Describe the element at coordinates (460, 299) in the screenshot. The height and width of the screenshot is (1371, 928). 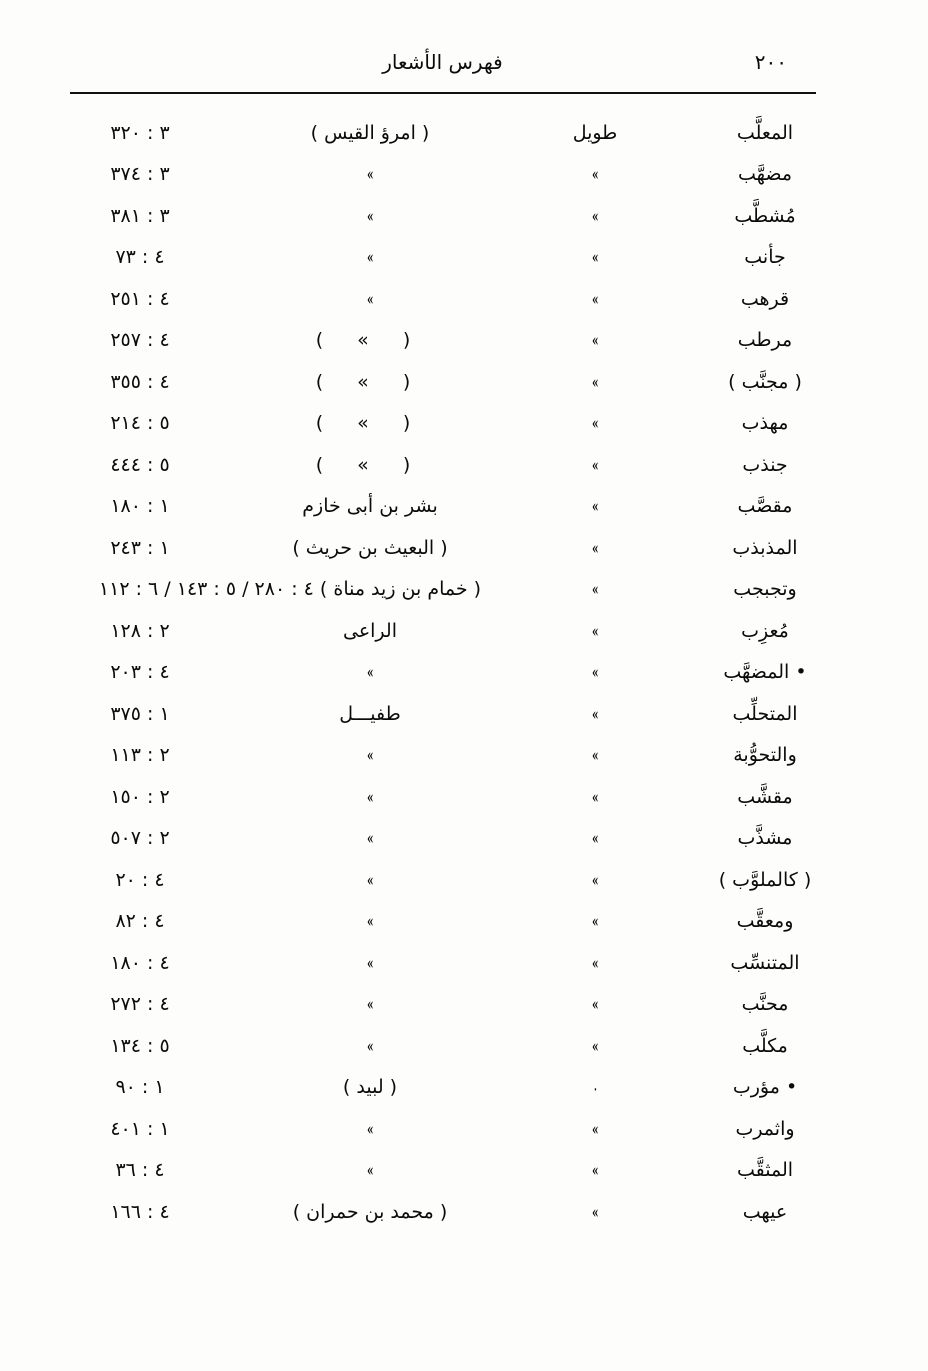
I see `table-row: قرهب » » ٤ : ٢٥١` at that location.